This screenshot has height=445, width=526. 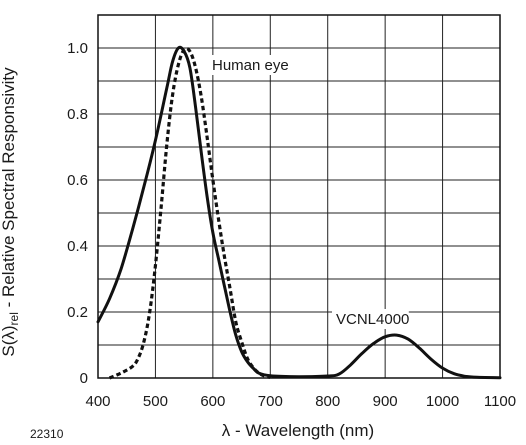 What do you see at coordinates (442, 401) in the screenshot?
I see `x-tick-label: 1000` at bounding box center [442, 401].